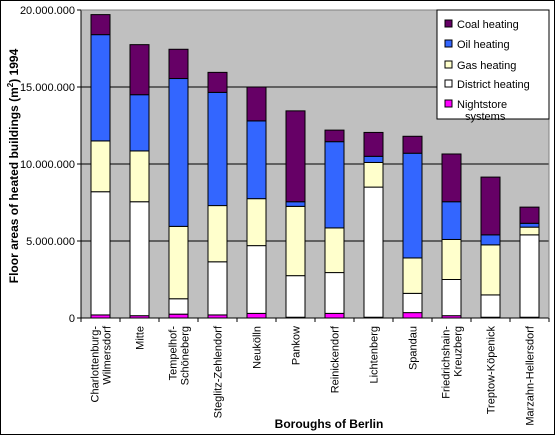  What do you see at coordinates (258, 347) in the screenshot?
I see `x-tick-label: Neukölln` at bounding box center [258, 347].